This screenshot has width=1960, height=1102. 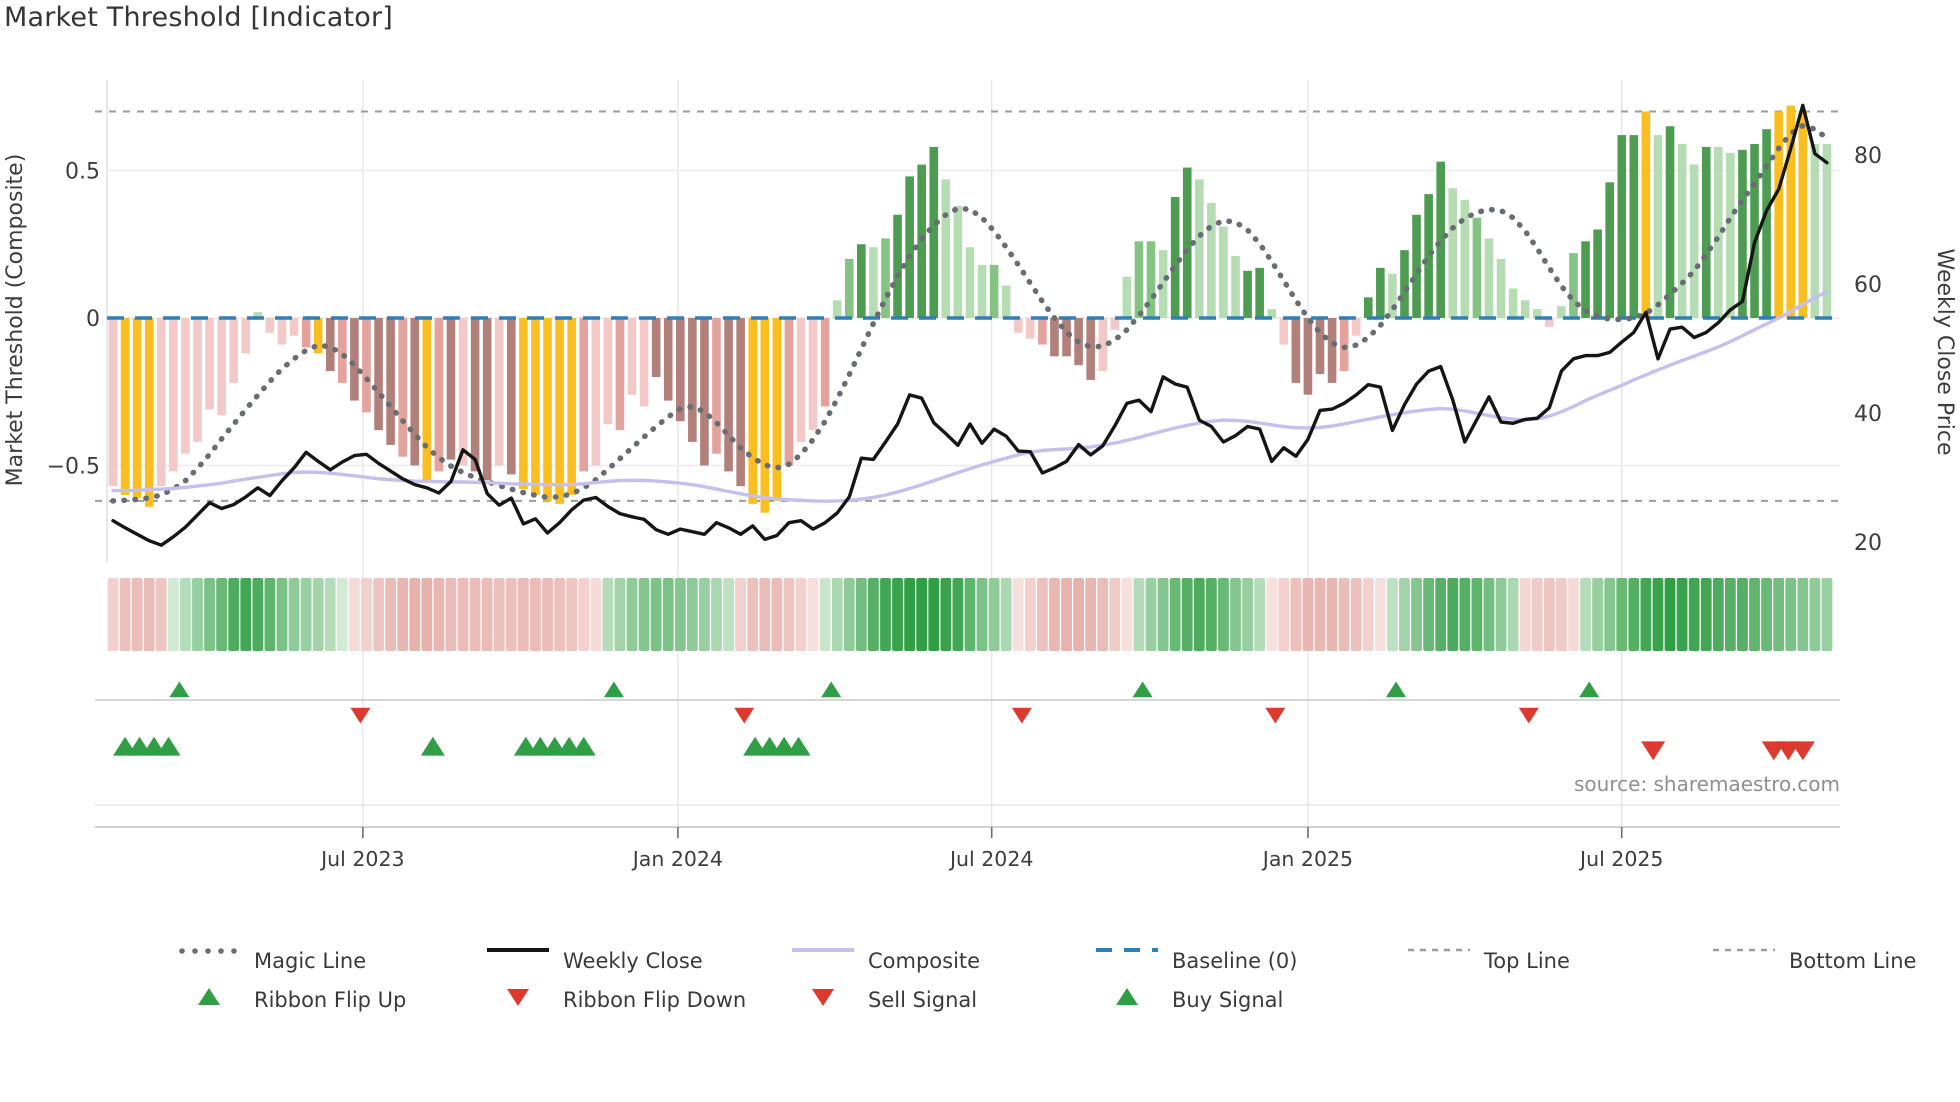 What do you see at coordinates (1620, 859) in the screenshot?
I see `x-tick-label: Jul 2025` at bounding box center [1620, 859].